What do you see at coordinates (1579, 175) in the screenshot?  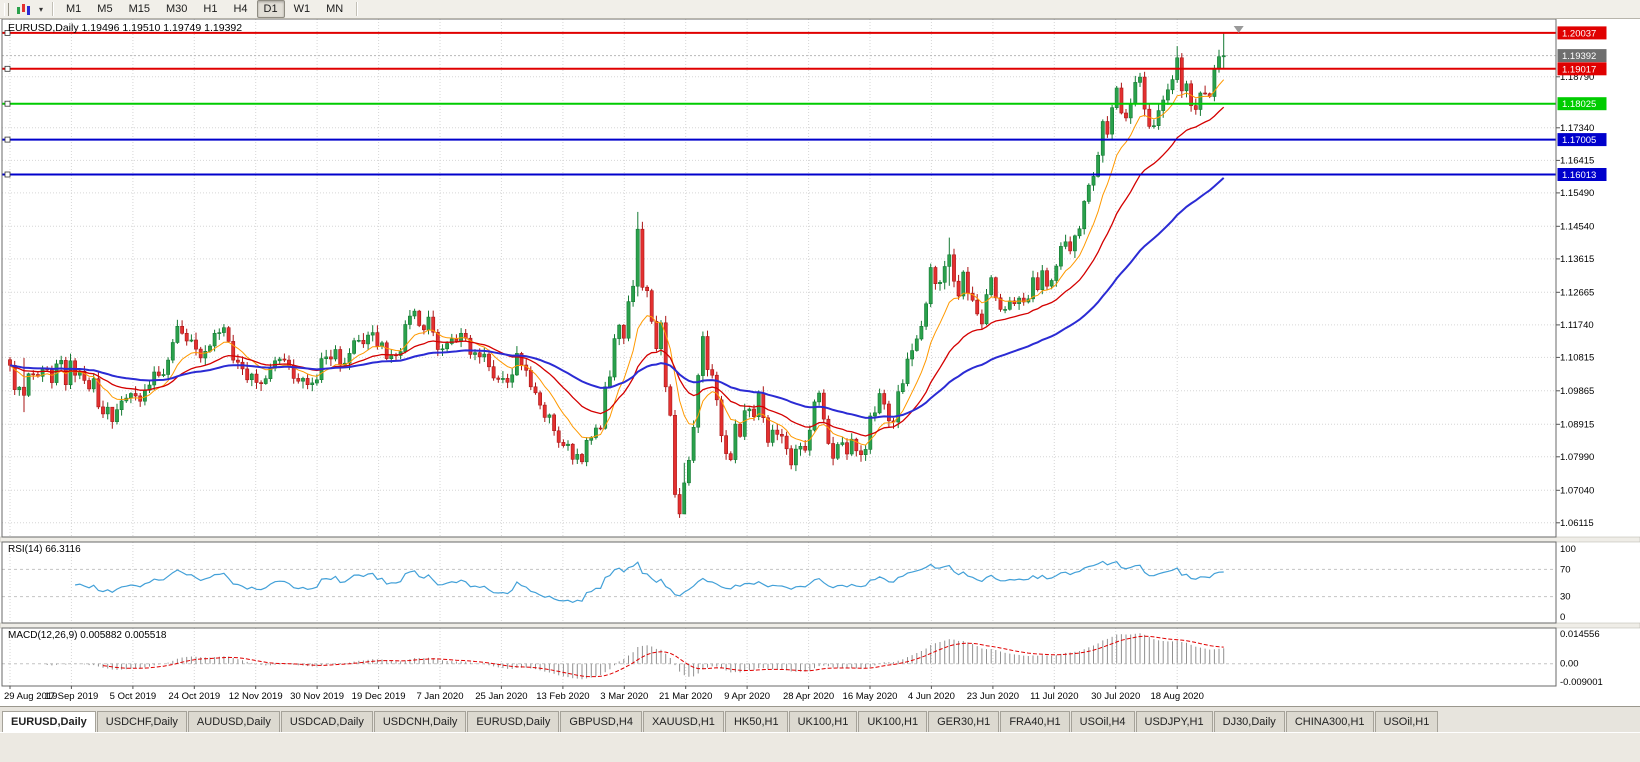 I see `svg-text: 1.16013` at bounding box center [1579, 175].